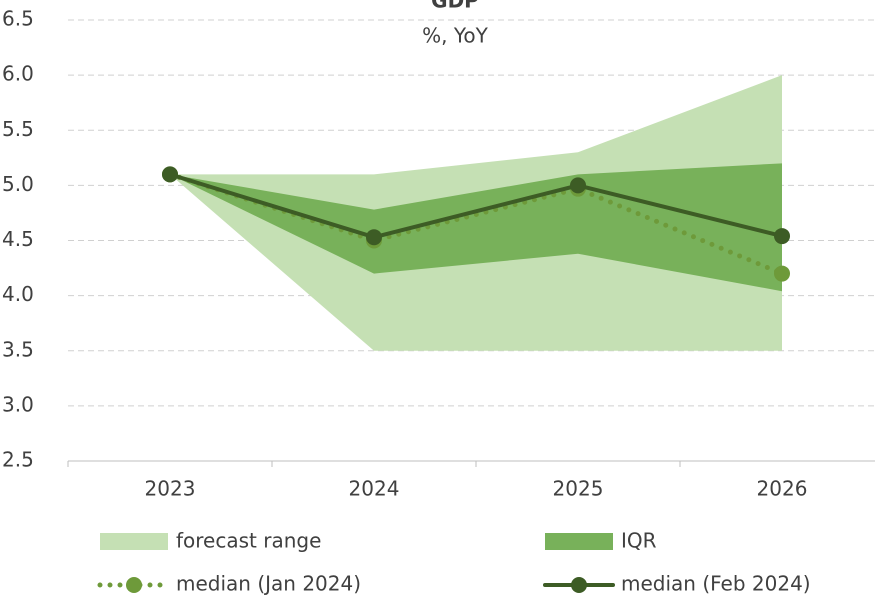  I want to click on x-tick-label: 2025, so click(578, 489).